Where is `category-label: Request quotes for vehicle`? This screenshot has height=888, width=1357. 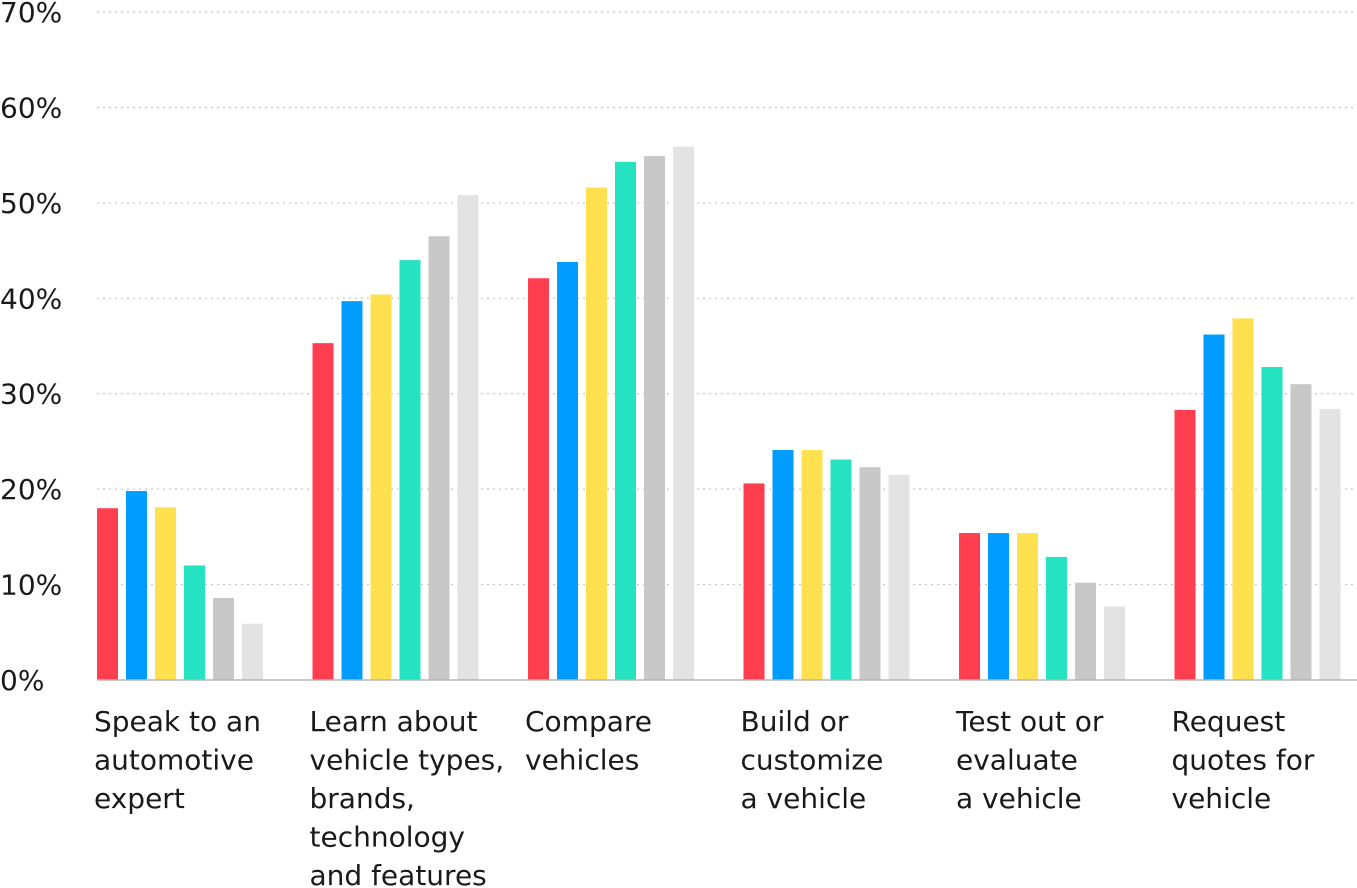
category-label: Request quotes for vehicle is located at coordinates (1243, 760).